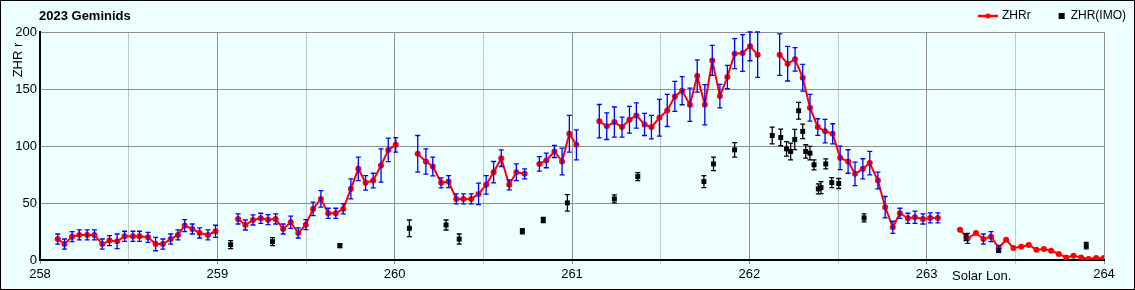 The width and height of the screenshot is (1135, 290). Describe the element at coordinates (85, 15) in the screenshot. I see `chart-title: 2023 Geminids` at that location.